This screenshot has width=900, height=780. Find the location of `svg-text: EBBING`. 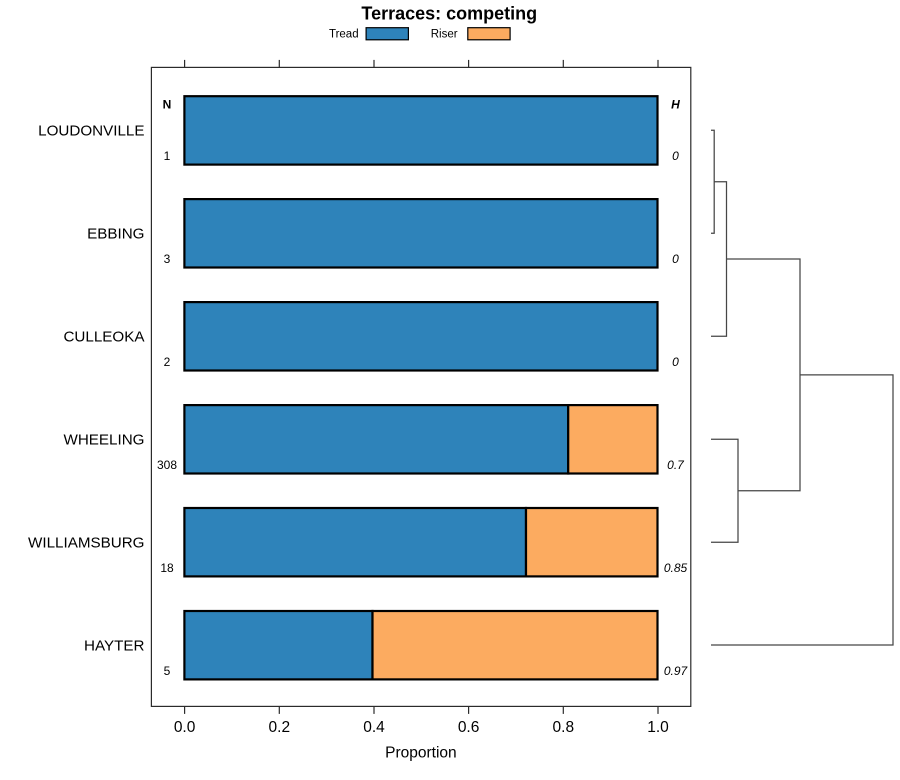

svg-text: EBBING is located at coordinates (115, 234).